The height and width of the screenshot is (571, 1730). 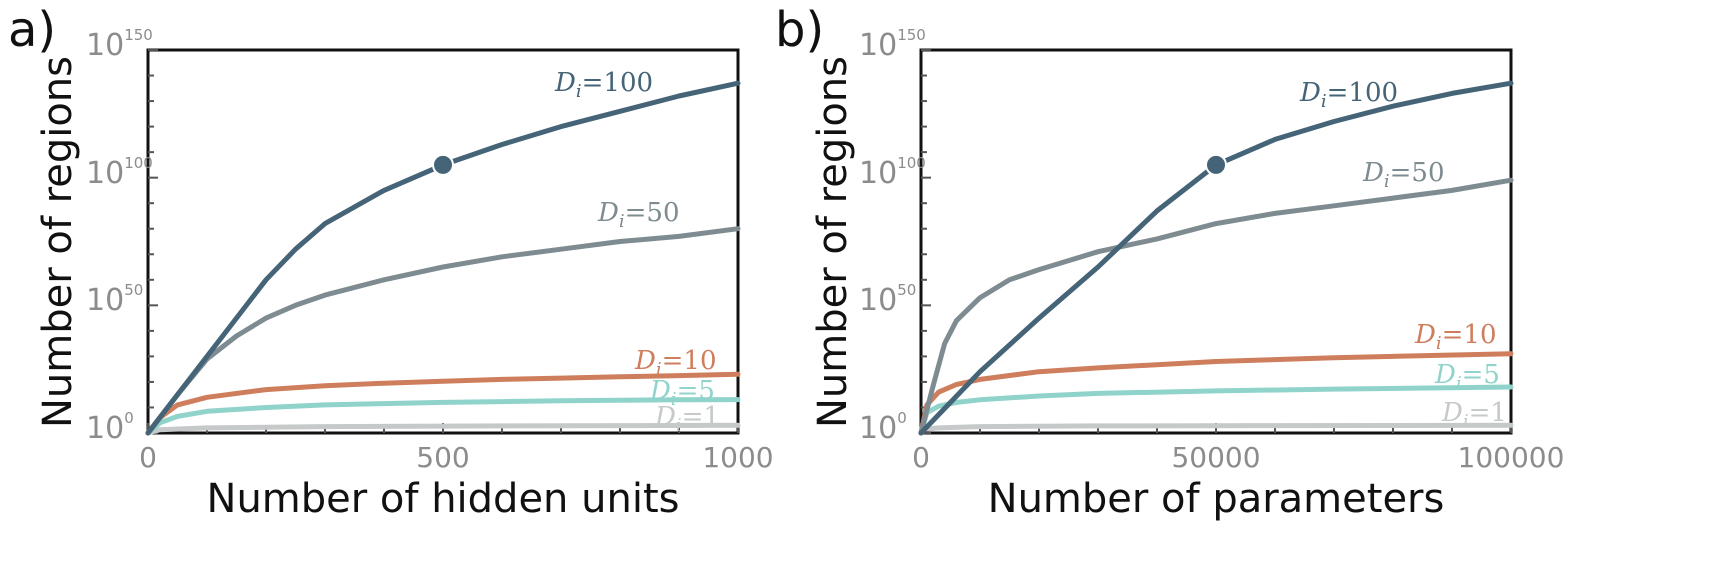 What do you see at coordinates (443, 499) in the screenshot?
I see `x-axis-label: Number of hidden units` at bounding box center [443, 499].